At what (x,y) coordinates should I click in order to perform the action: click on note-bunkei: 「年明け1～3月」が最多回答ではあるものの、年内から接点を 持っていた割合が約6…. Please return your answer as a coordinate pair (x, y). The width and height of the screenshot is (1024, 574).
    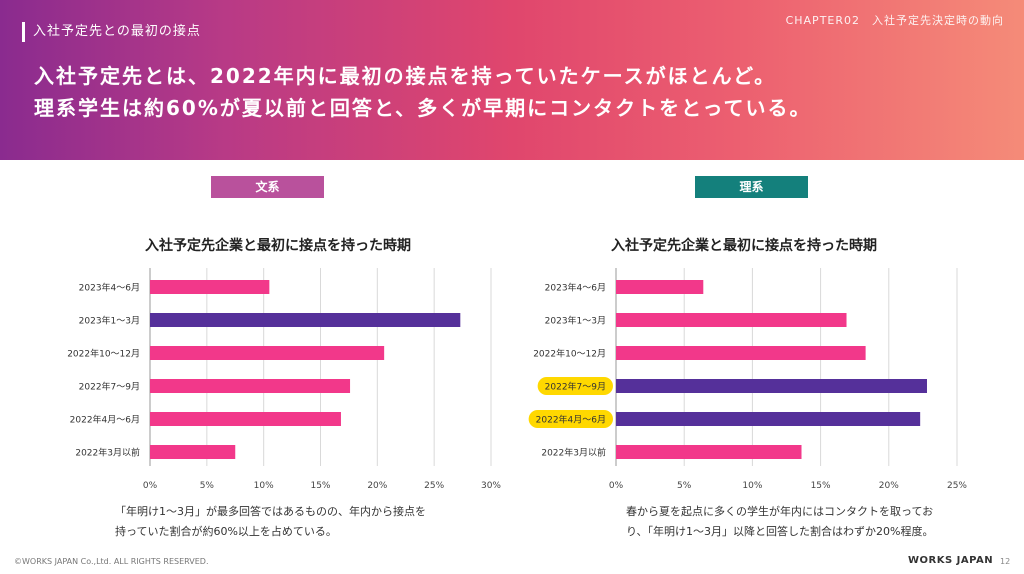
    Looking at the image, I should click on (270, 522).